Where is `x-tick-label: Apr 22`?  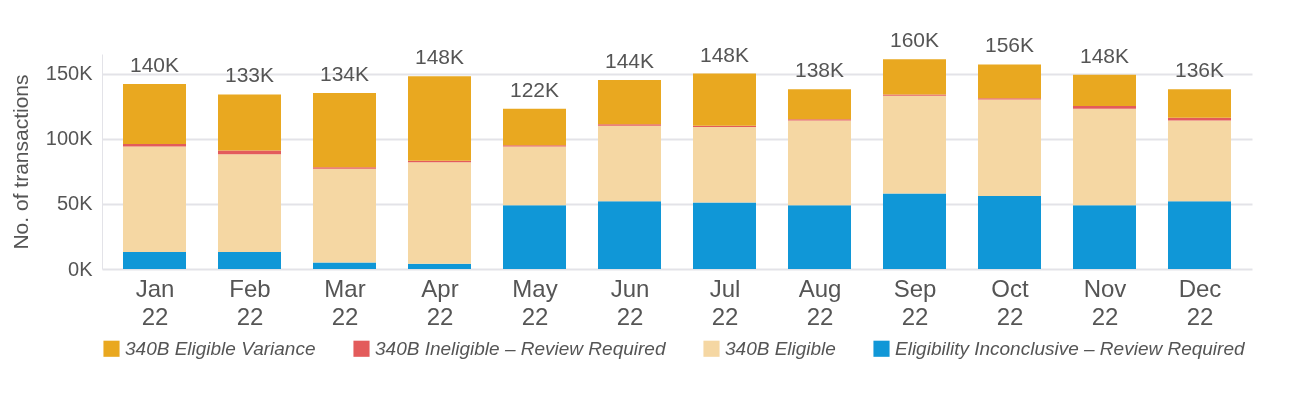 x-tick-label: Apr 22 is located at coordinates (440, 302).